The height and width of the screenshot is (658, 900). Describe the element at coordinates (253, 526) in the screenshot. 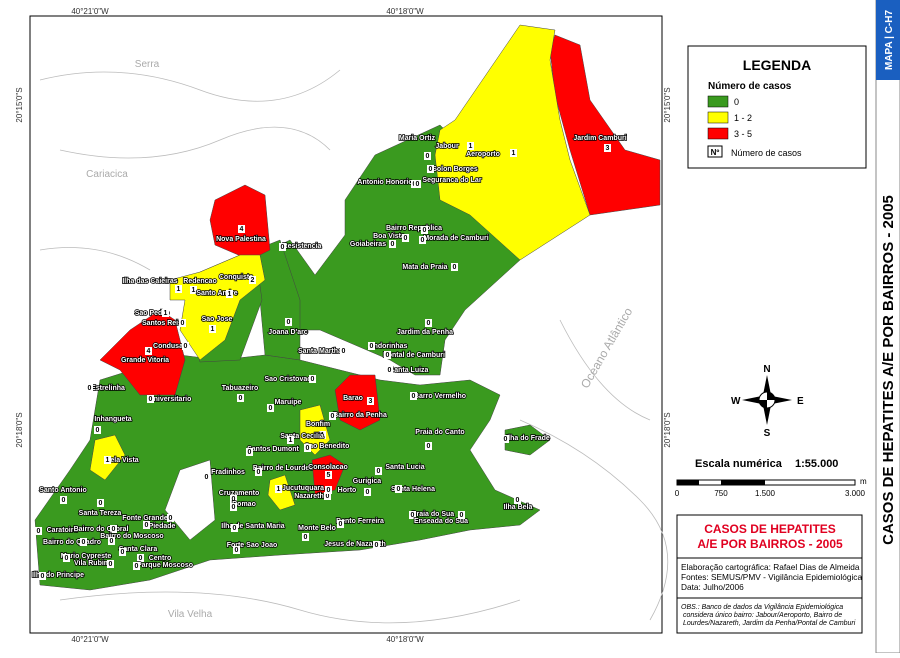

I see `neighborhood-name: Ilha de Santa Maria` at that location.